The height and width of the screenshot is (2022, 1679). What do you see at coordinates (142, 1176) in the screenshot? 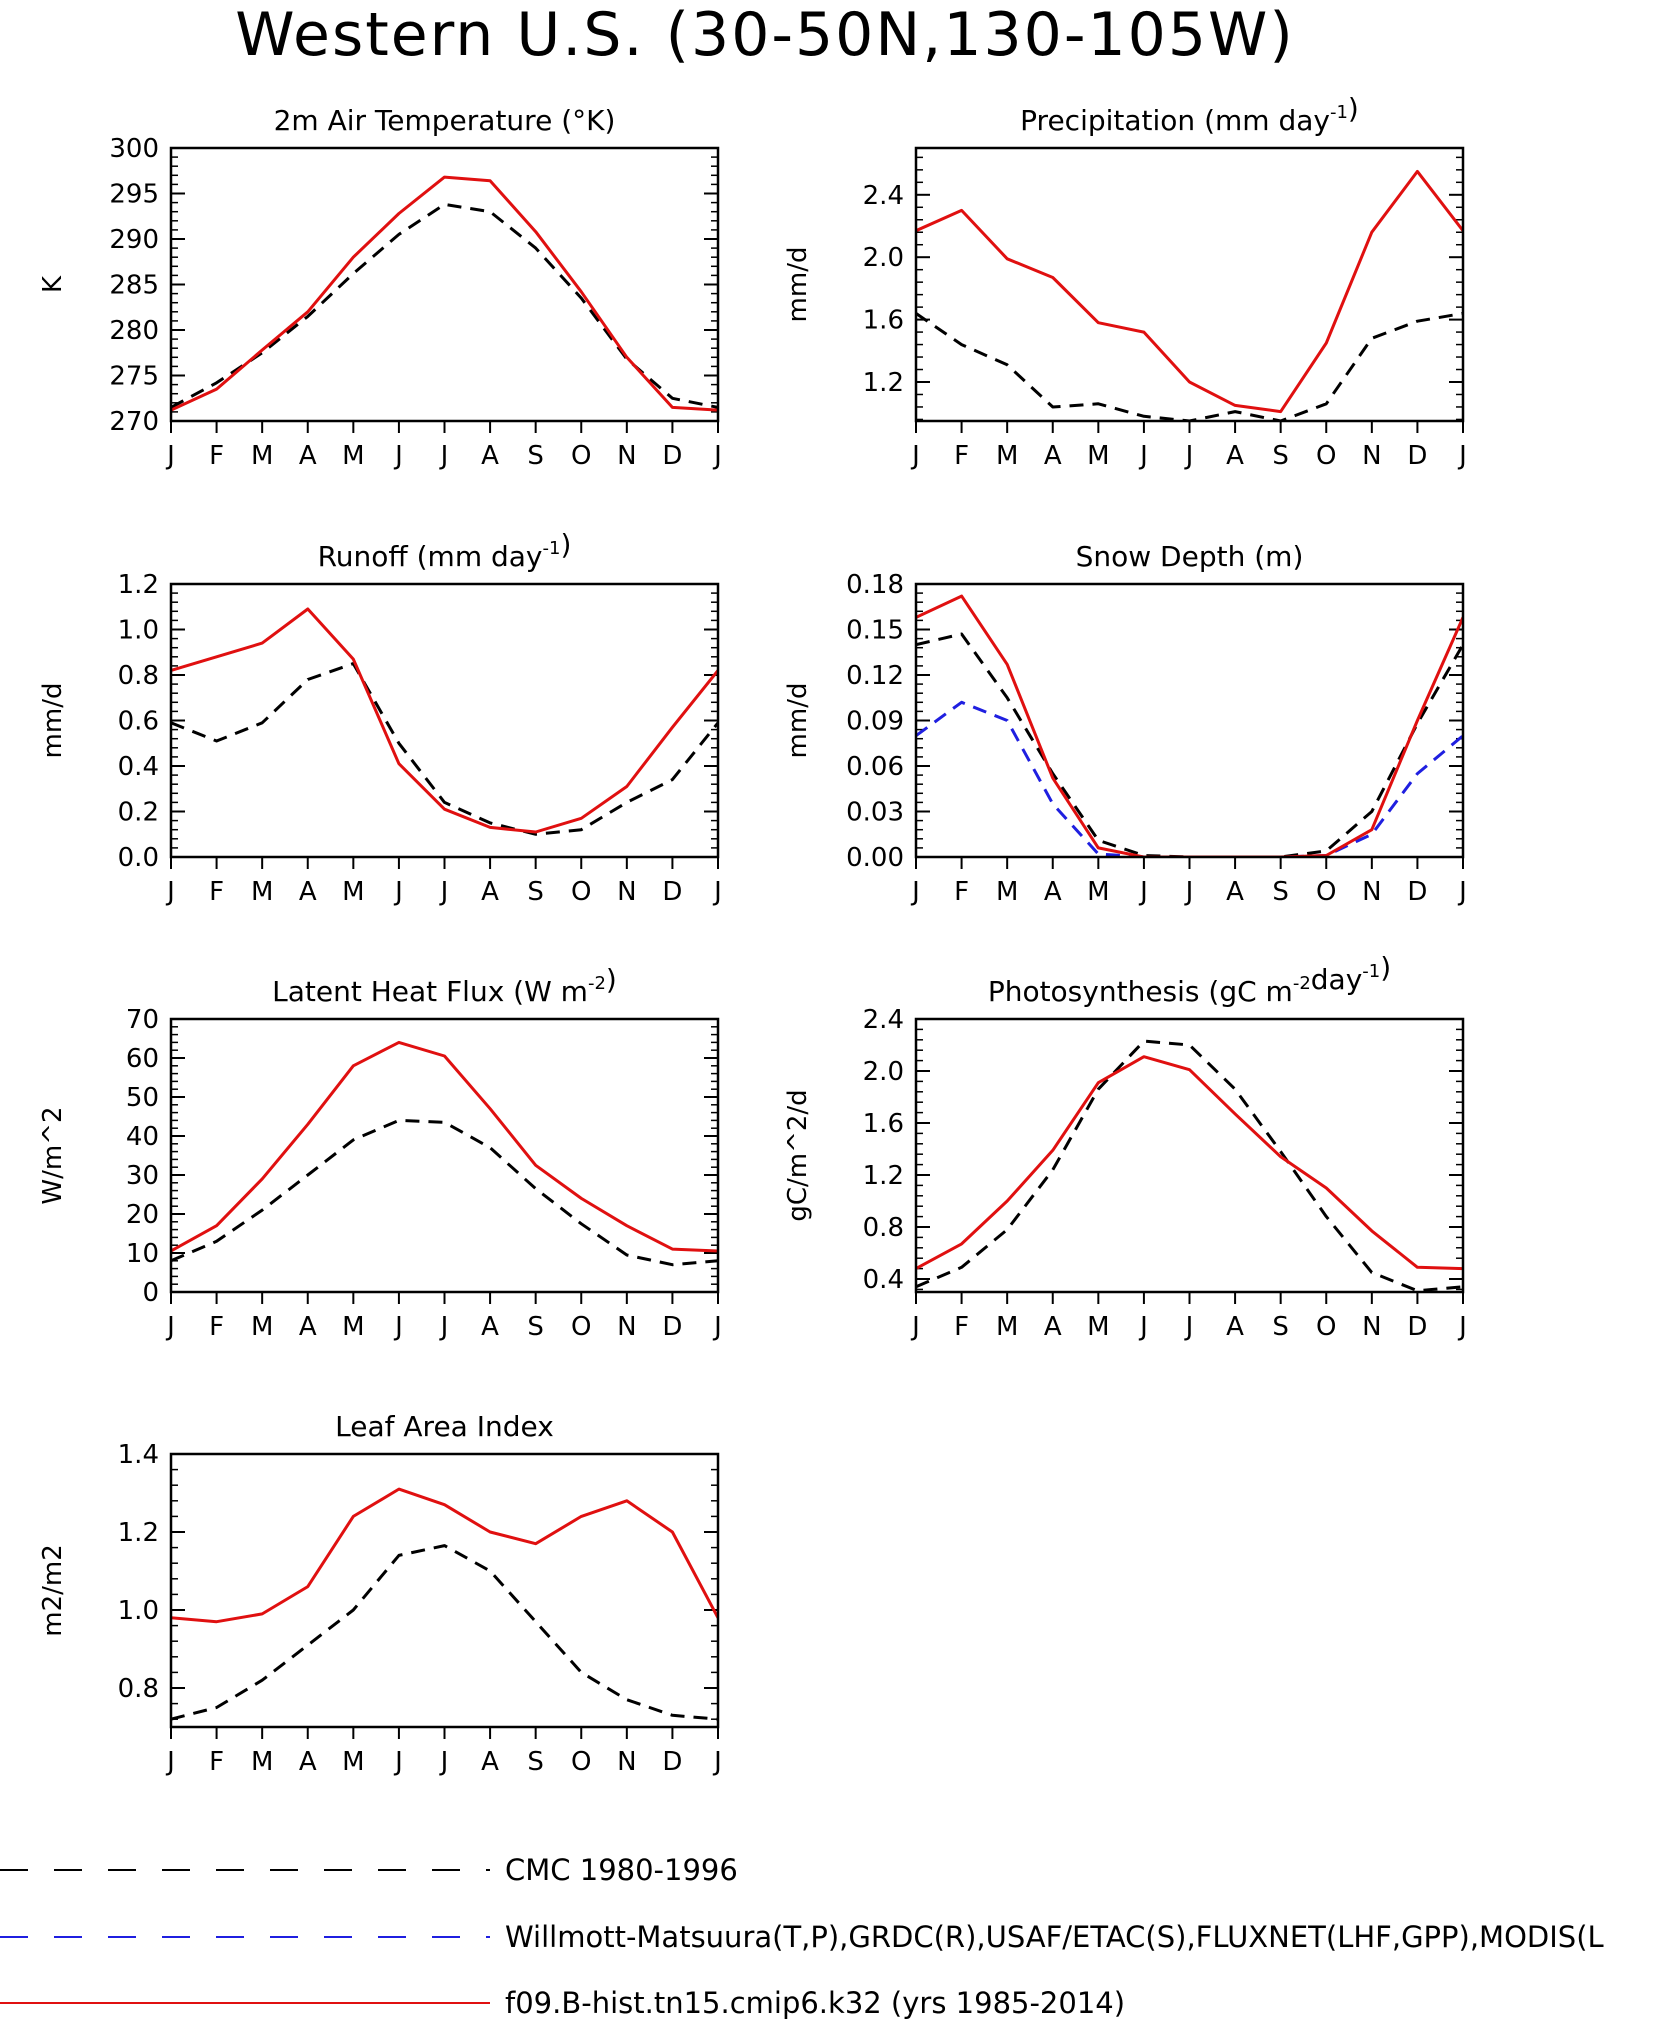
I see `y-tick-label: 30` at bounding box center [142, 1176].